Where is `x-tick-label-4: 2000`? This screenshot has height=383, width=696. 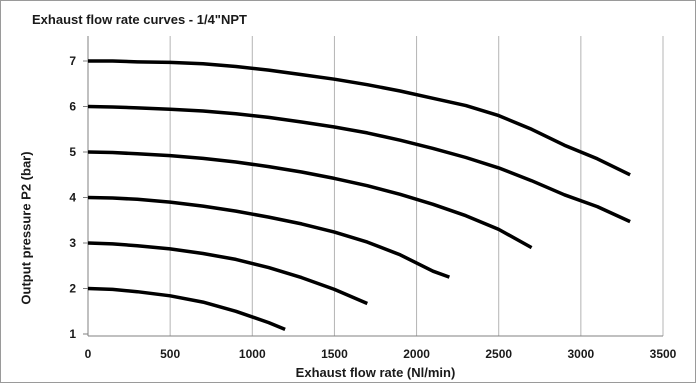 x-tick-label-4: 2000 is located at coordinates (416, 354).